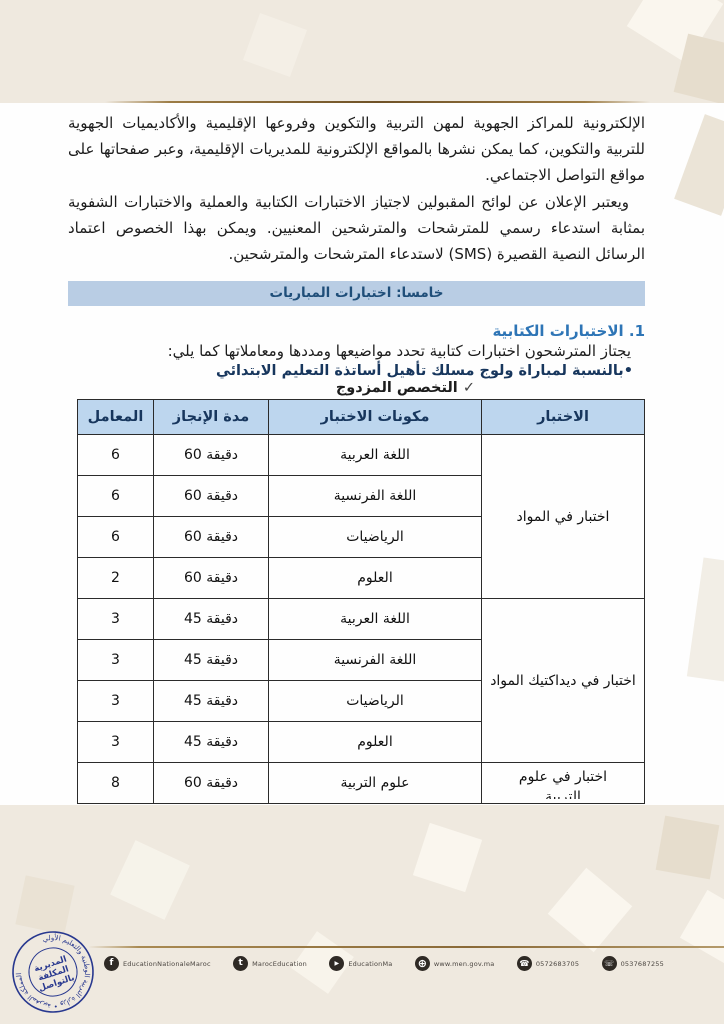  I want to click on facebook-icon: f, so click(111, 963).